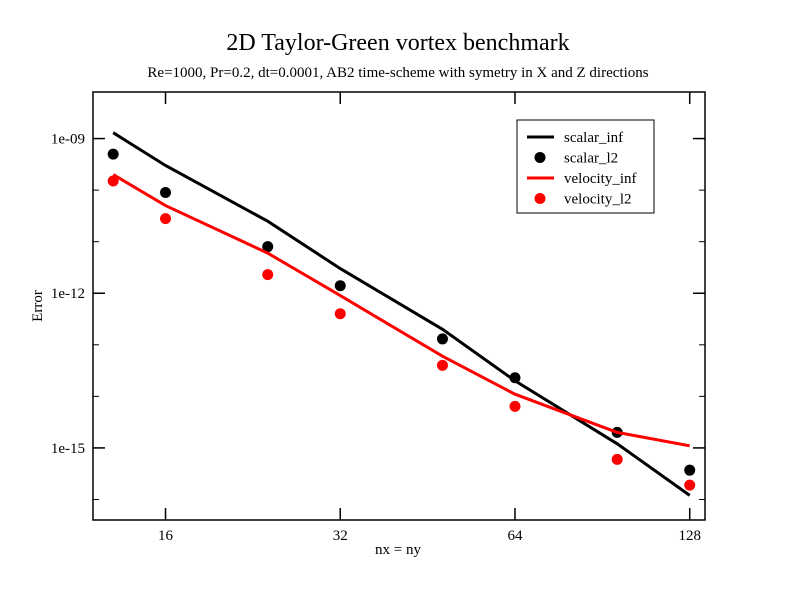  I want to click on x-tick-label: 64, so click(515, 536).